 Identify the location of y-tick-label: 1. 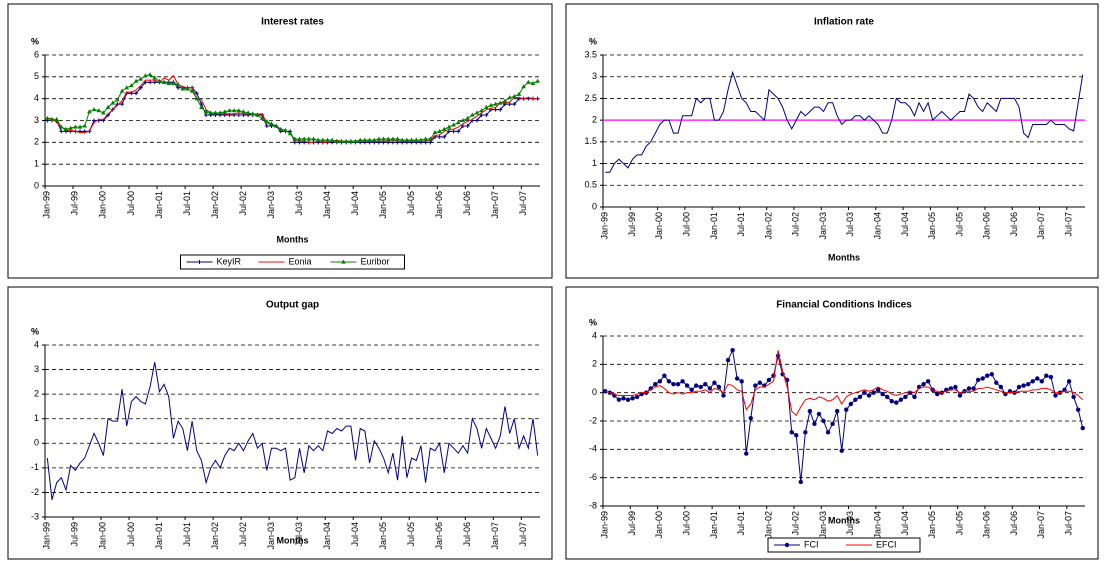
(36, 418).